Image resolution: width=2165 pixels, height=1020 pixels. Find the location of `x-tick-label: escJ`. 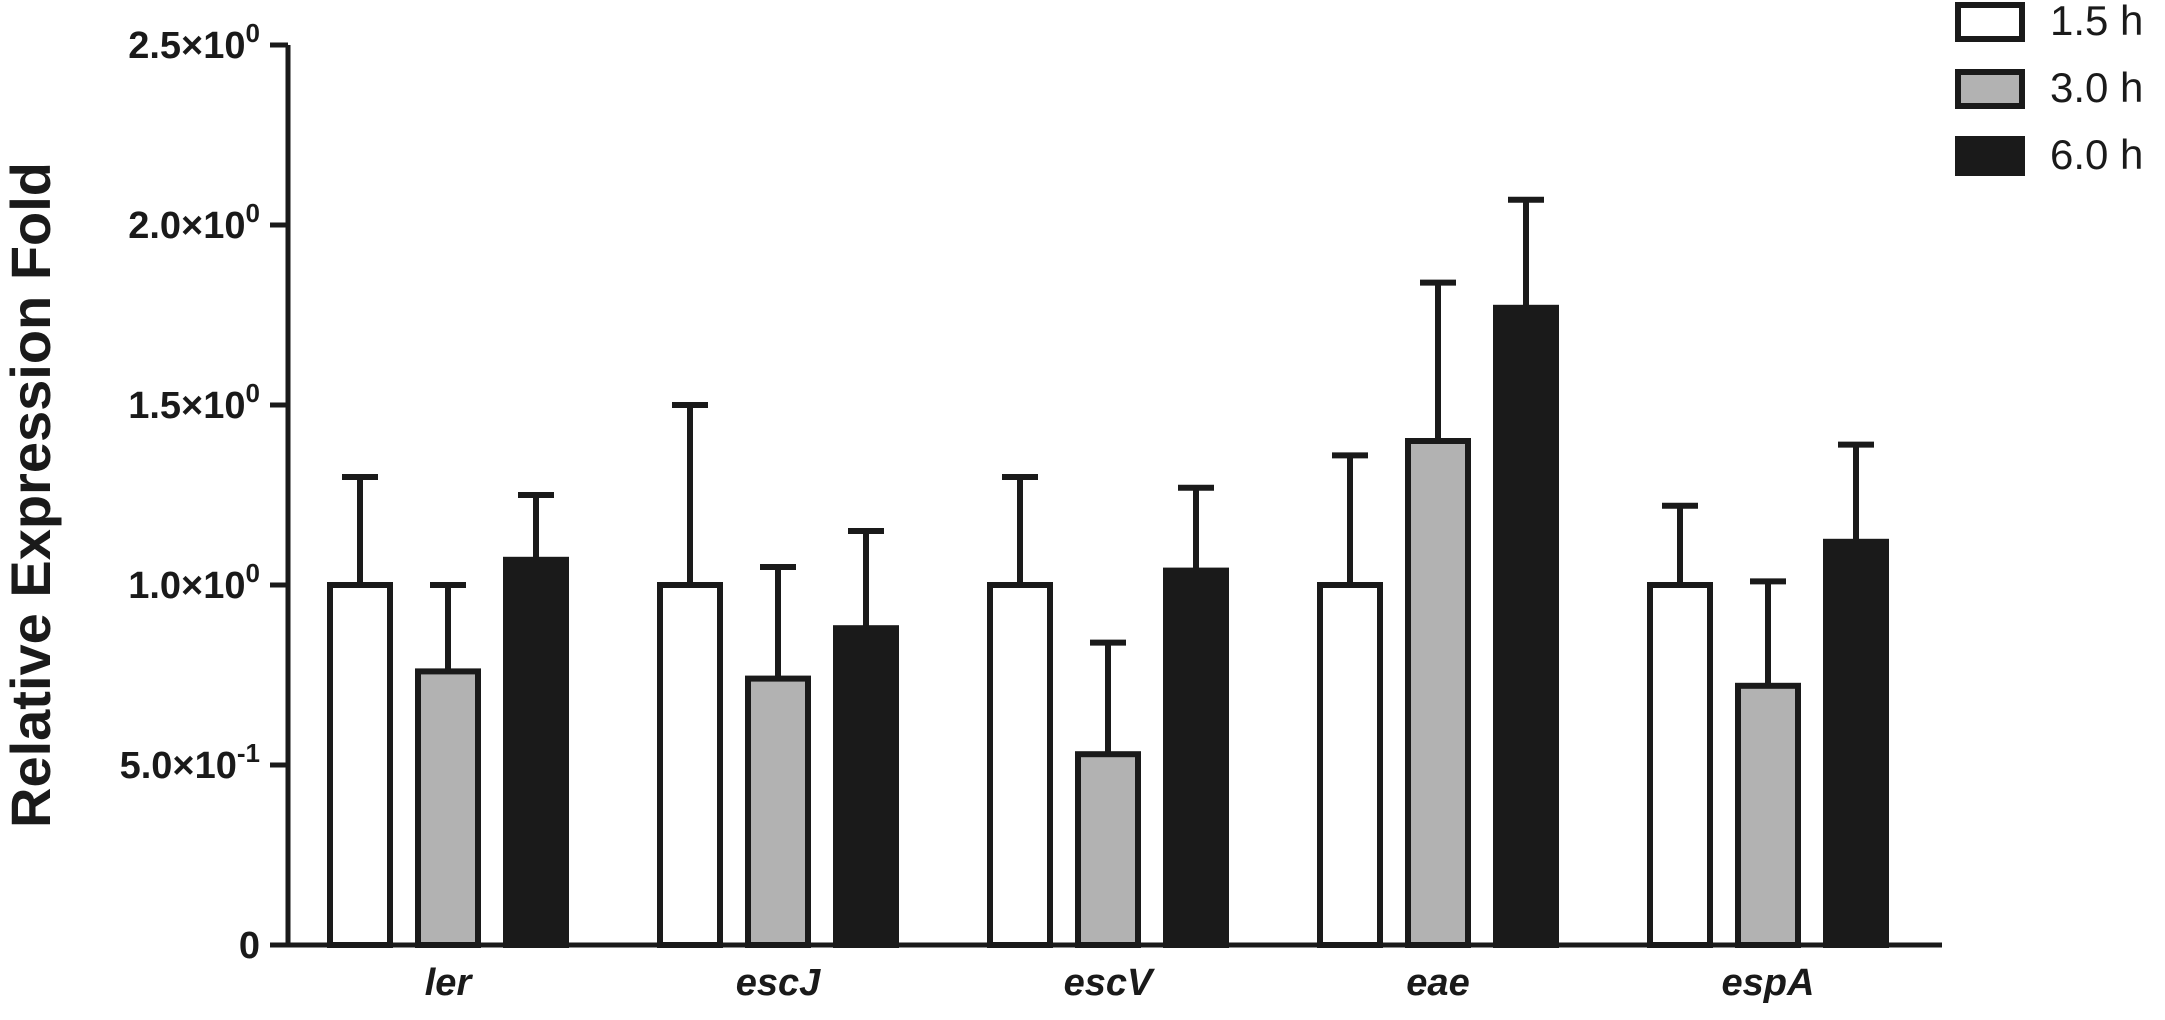

x-tick-label: escJ is located at coordinates (778, 983).